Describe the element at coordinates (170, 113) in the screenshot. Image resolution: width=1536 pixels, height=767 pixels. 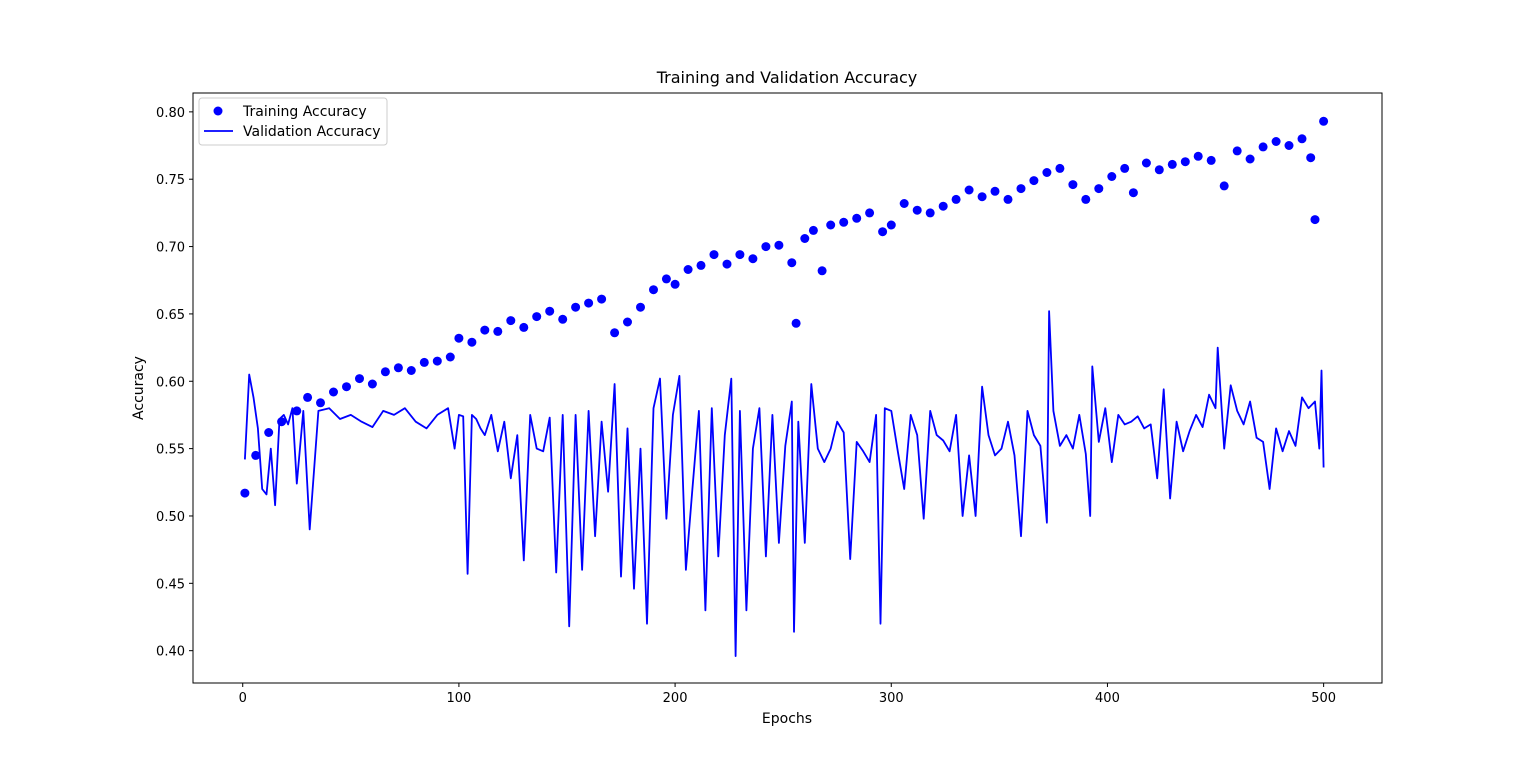
I see `y-tick-label: 0.80` at that location.